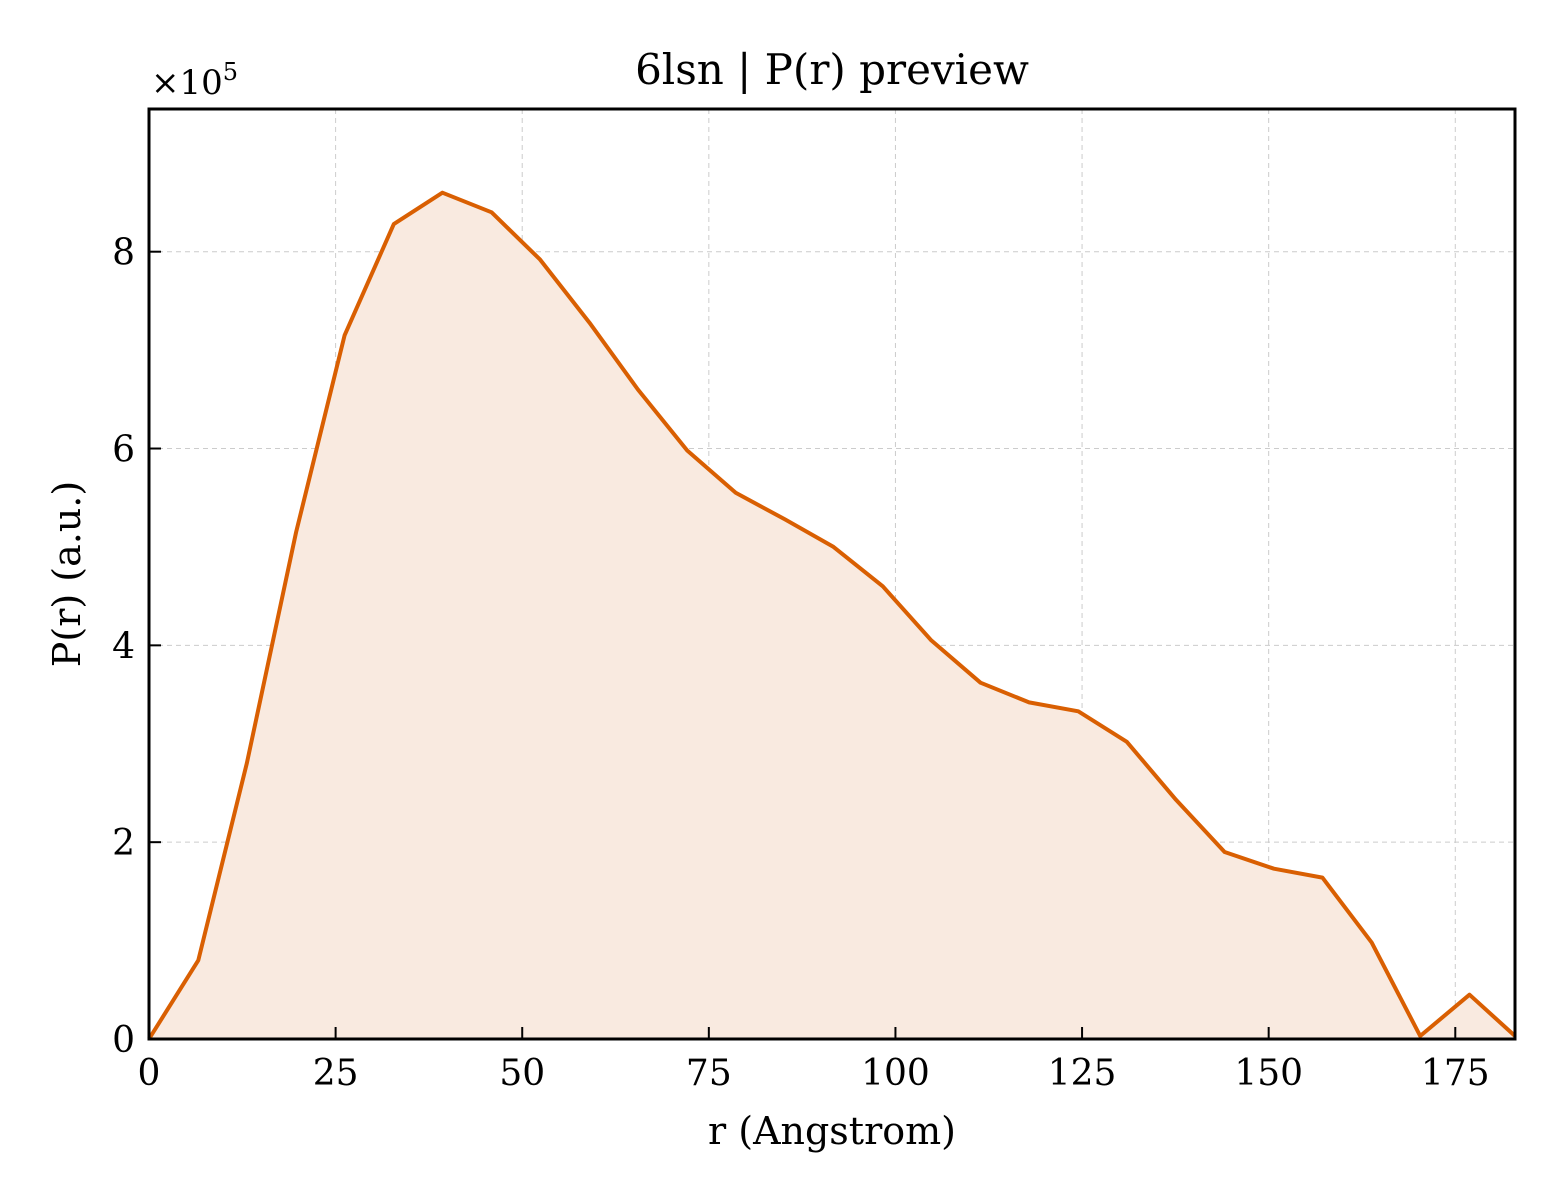  I want to click on y-tick-label-1: 2, so click(123, 843).